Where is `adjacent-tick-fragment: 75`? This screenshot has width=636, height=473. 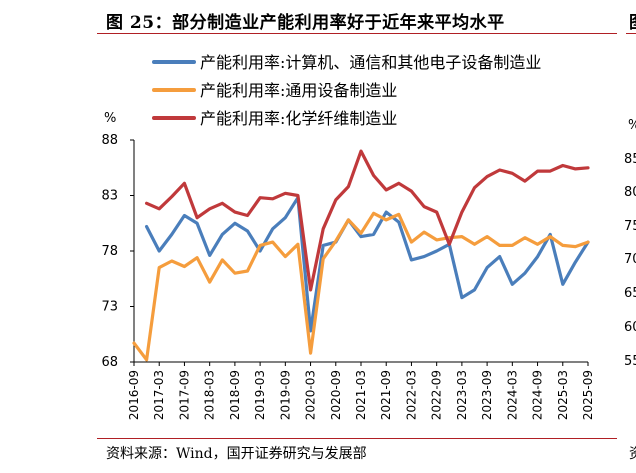 adjacent-tick-fragment: 75 is located at coordinates (630, 226).